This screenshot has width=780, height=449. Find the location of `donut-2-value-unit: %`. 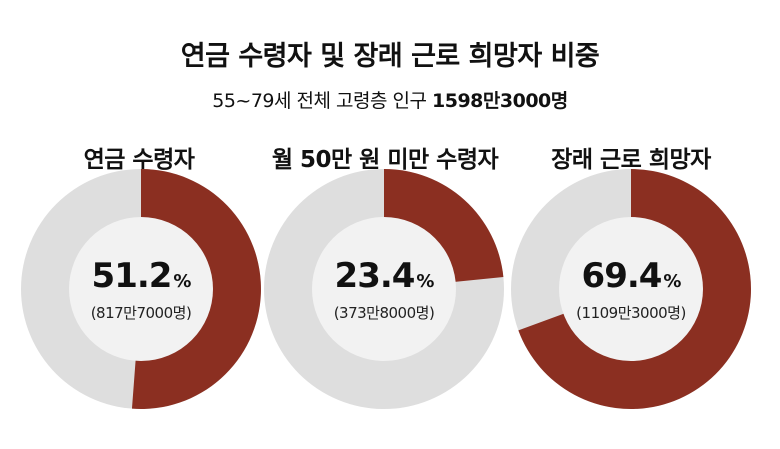

donut-2-value-unit: % is located at coordinates (425, 281).